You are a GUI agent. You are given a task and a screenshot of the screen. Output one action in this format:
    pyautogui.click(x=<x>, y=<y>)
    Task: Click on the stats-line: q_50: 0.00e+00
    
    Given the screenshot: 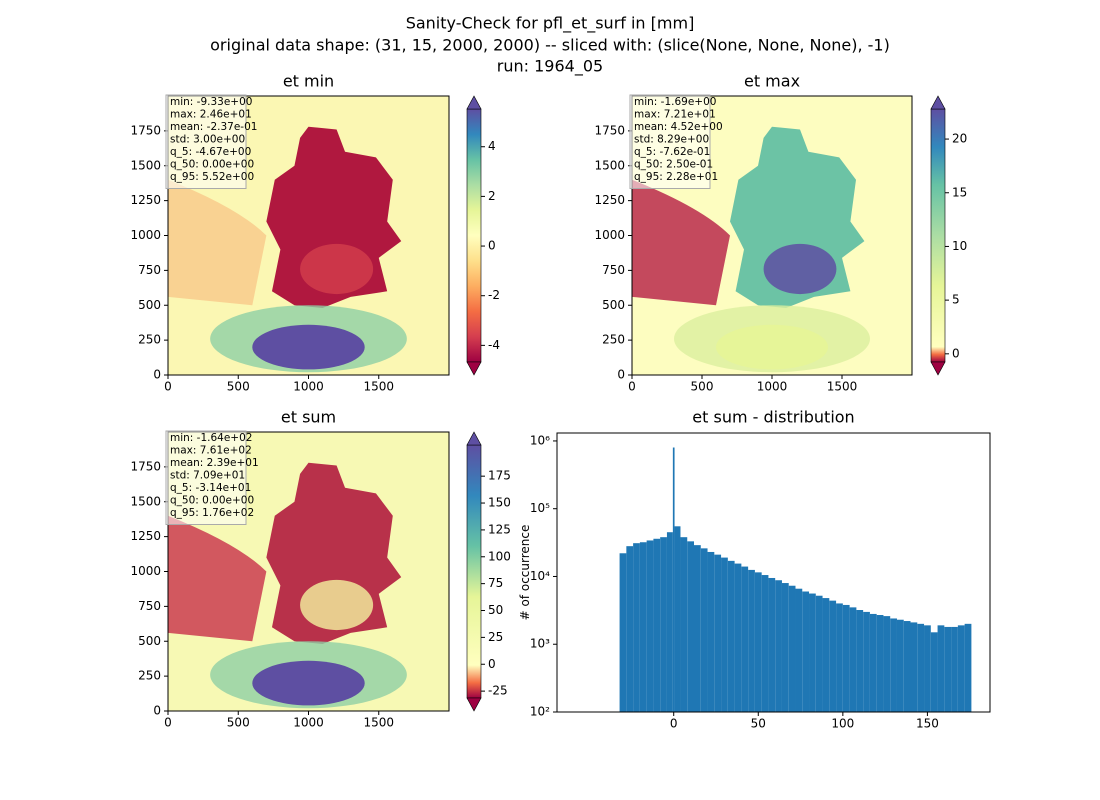 What is the action you would take?
    pyautogui.click(x=212, y=165)
    